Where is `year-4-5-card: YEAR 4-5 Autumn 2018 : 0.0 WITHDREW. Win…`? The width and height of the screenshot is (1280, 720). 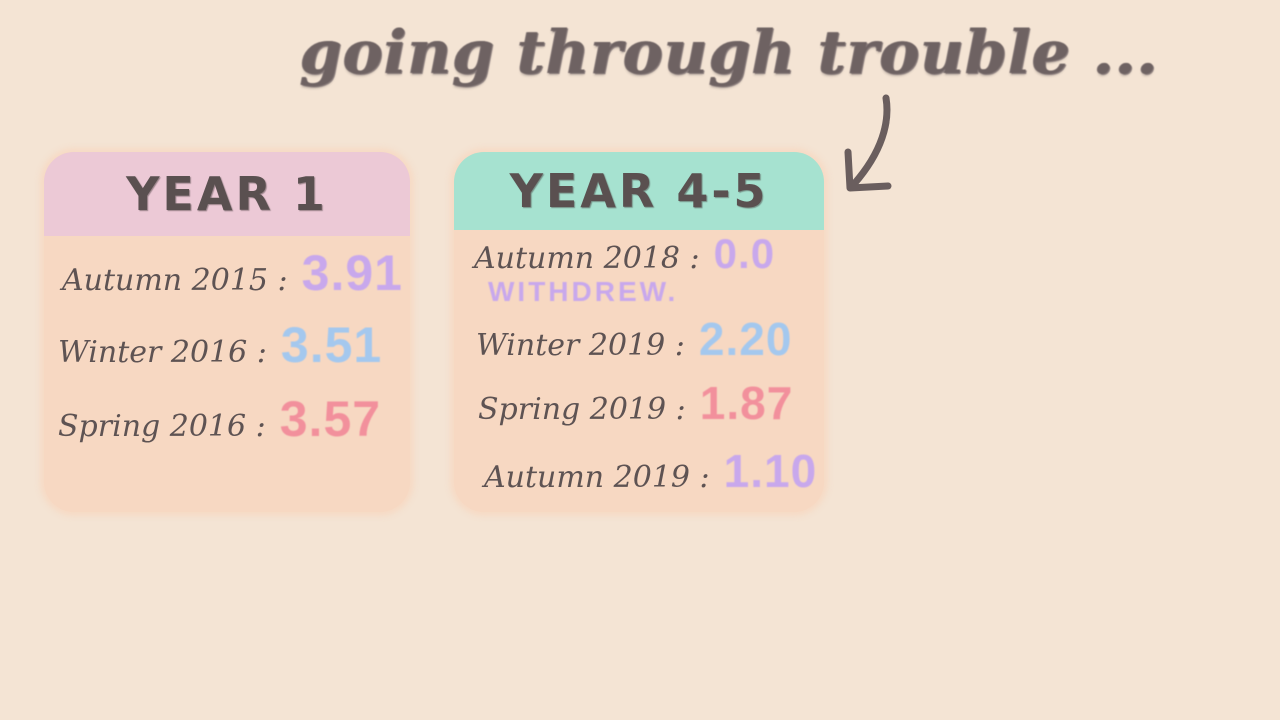
year-4-5-card: YEAR 4-5 Autumn 2018 : 0.0 WITHDREW. Win… is located at coordinates (639, 332).